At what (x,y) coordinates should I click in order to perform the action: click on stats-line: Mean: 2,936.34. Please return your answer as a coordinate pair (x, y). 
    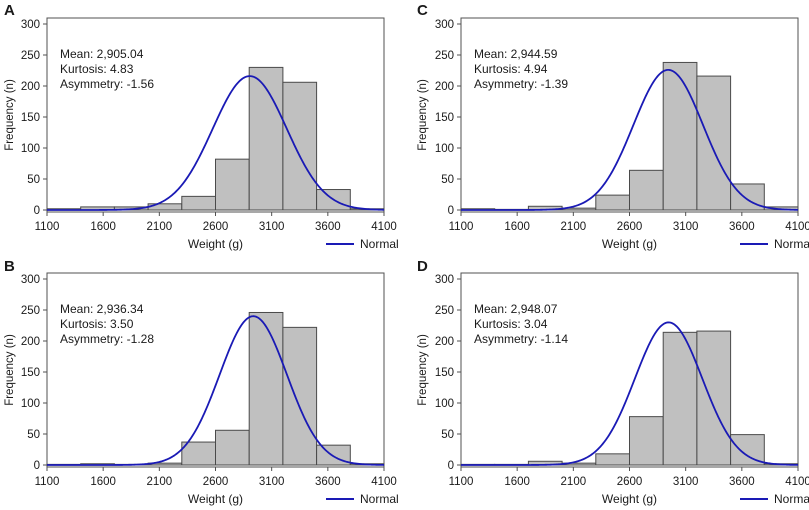
    Looking at the image, I should click on (102, 309).